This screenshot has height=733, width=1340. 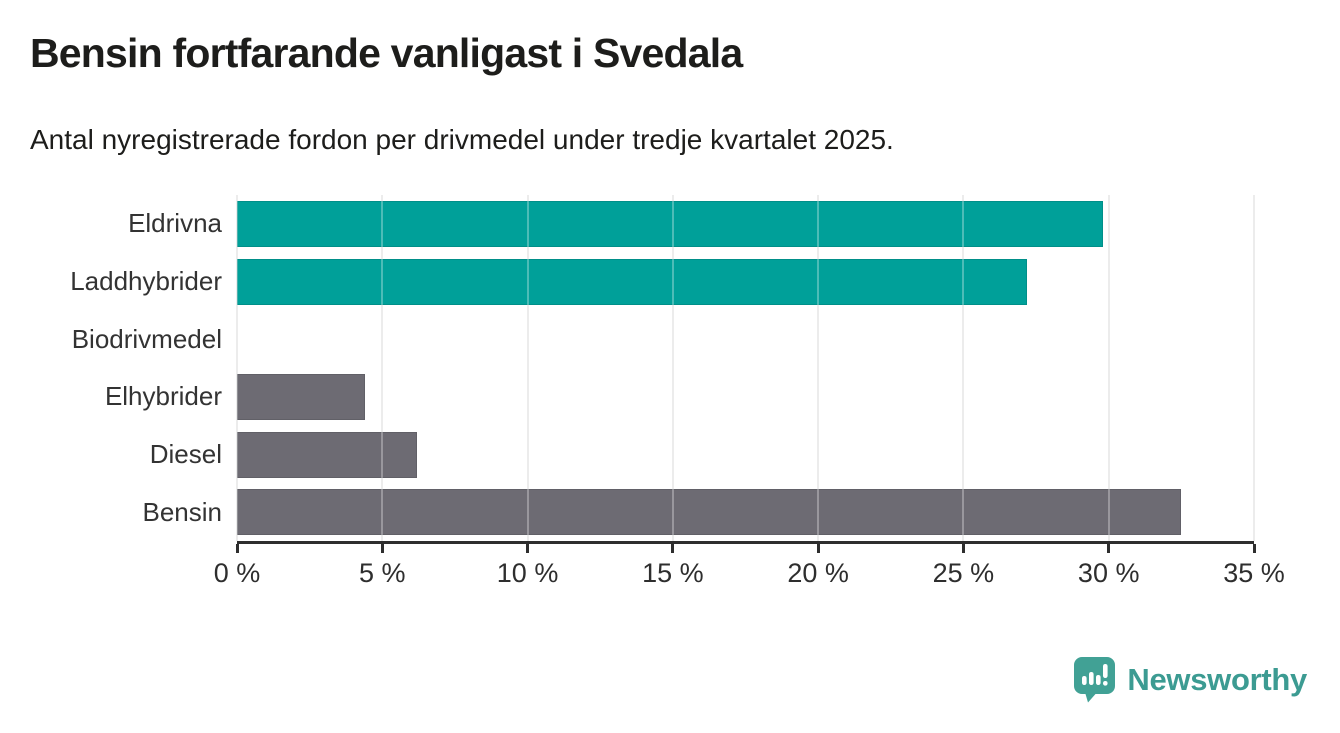 What do you see at coordinates (185, 454) in the screenshot?
I see `category-label: Diesel` at bounding box center [185, 454].